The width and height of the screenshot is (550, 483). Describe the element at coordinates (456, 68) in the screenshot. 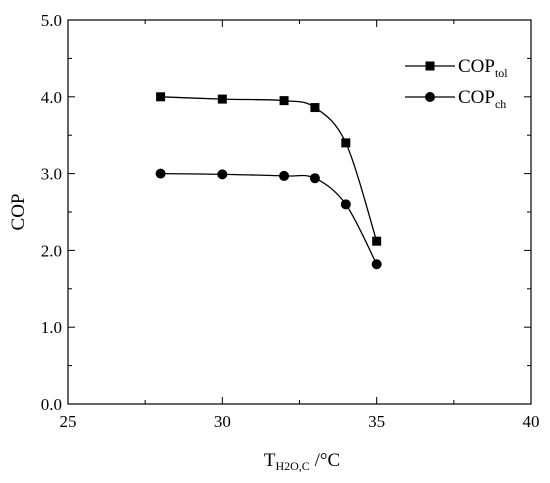

I see `legend-entry-tol: COPtol` at that location.